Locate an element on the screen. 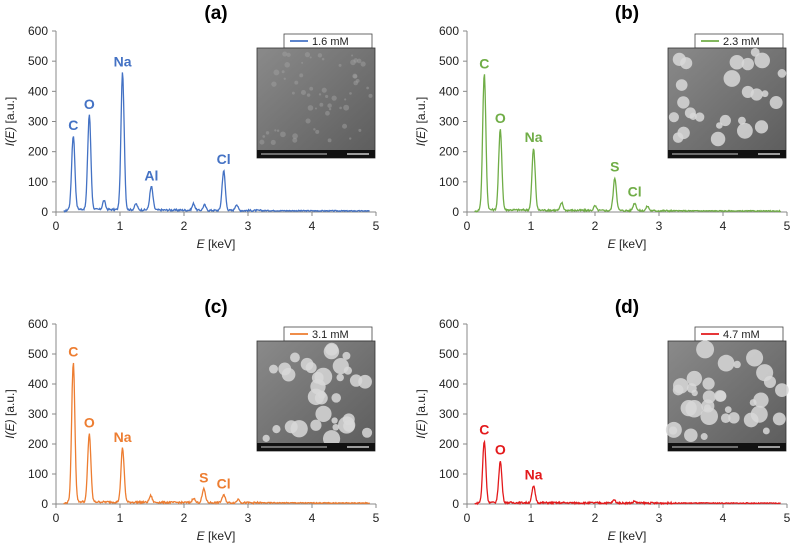  sem-image is located at coordinates (316, 103).